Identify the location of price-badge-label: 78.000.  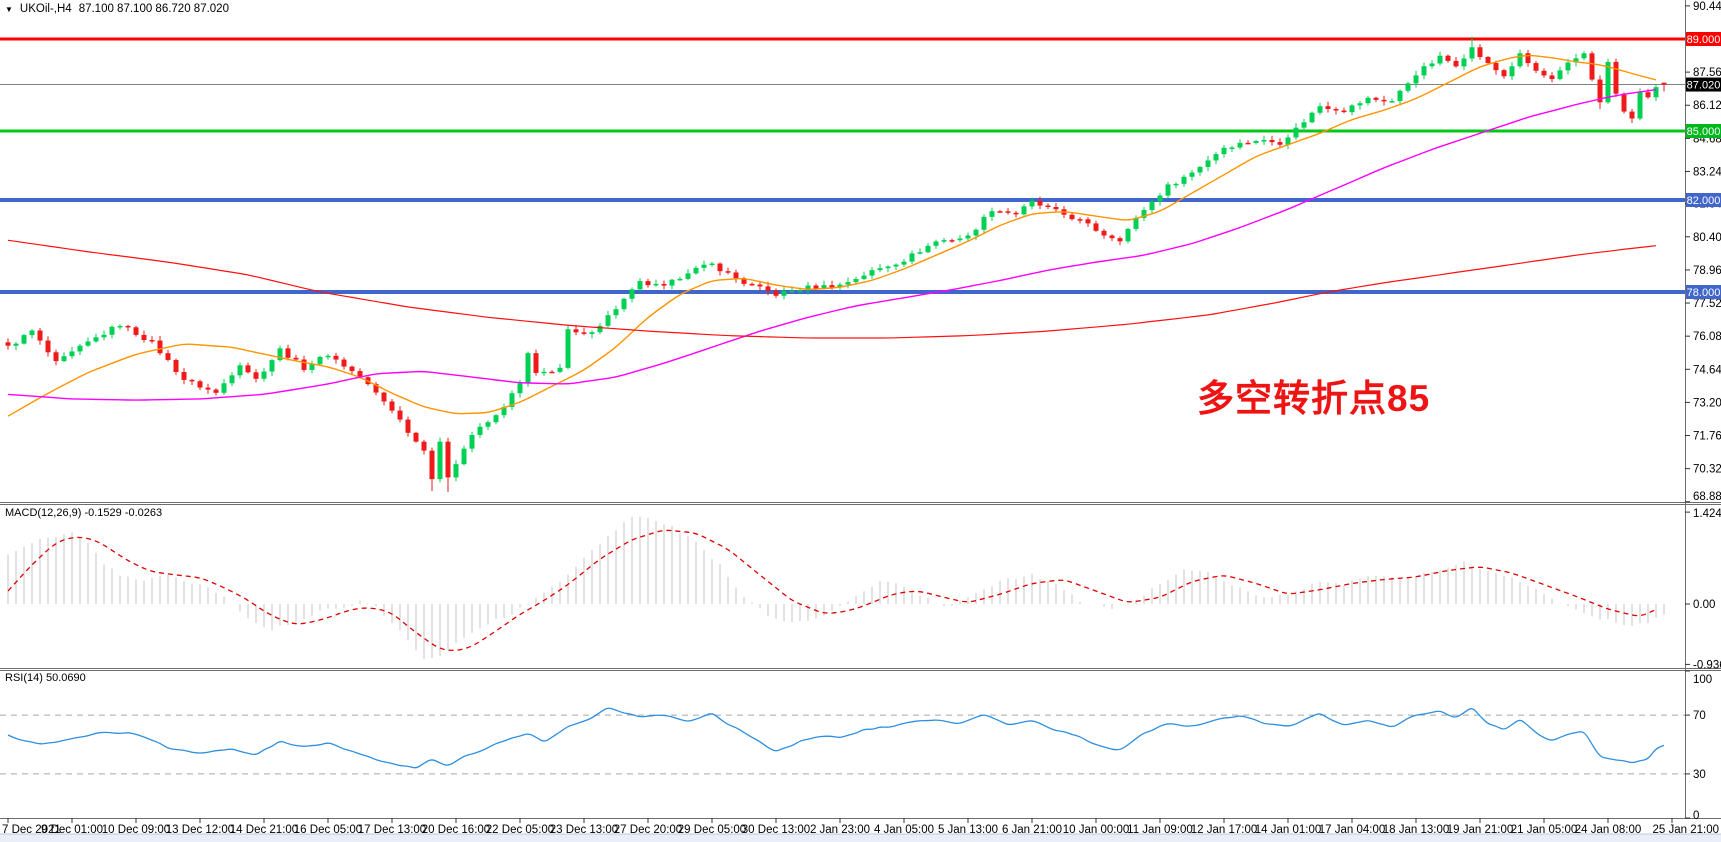
(1704, 293).